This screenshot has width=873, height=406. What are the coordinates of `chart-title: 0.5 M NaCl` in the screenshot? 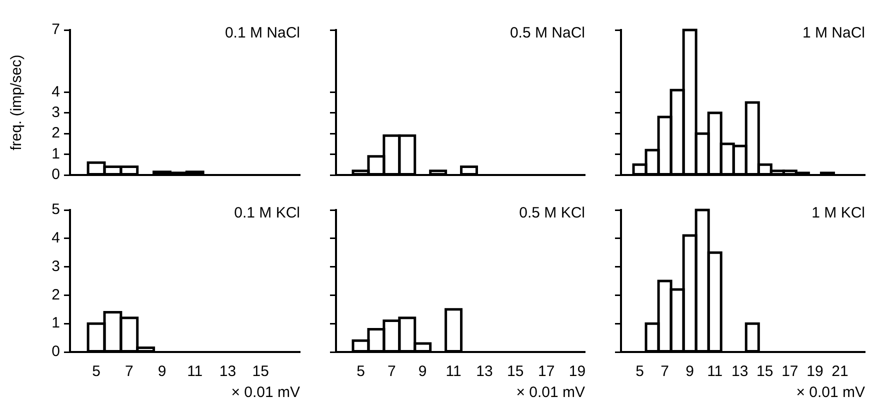 It's located at (547, 33).